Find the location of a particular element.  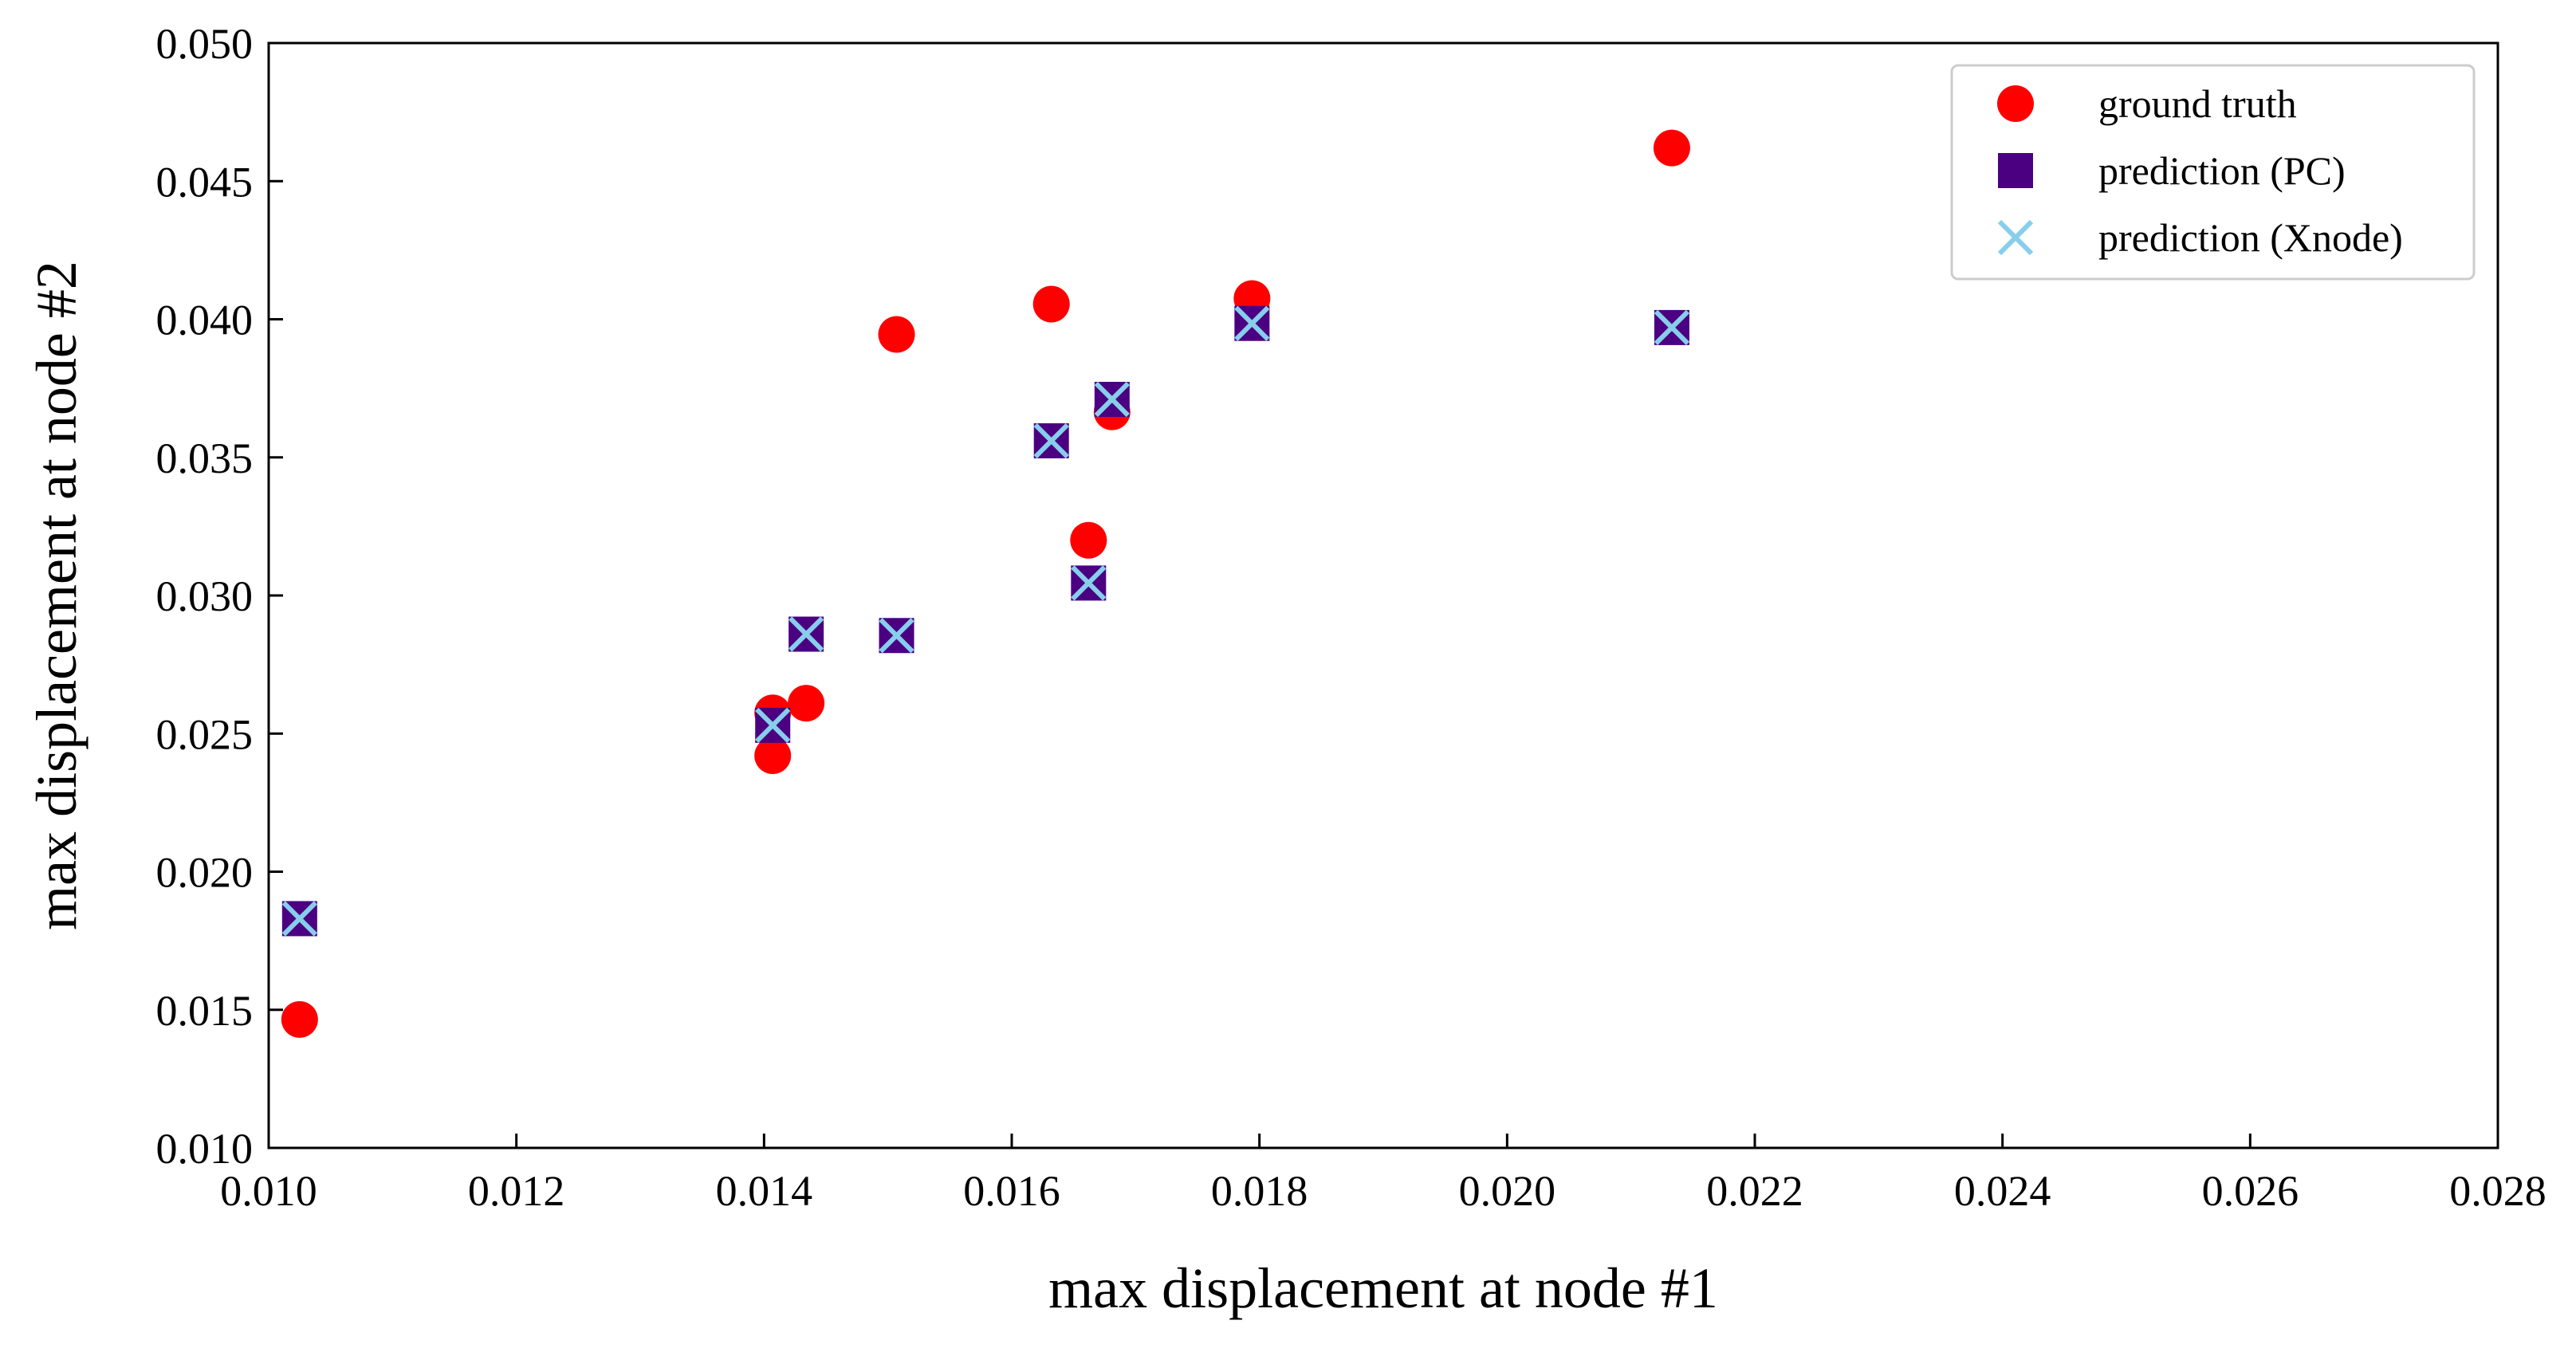

y-tick-label: 0.015 is located at coordinates (205, 1011).